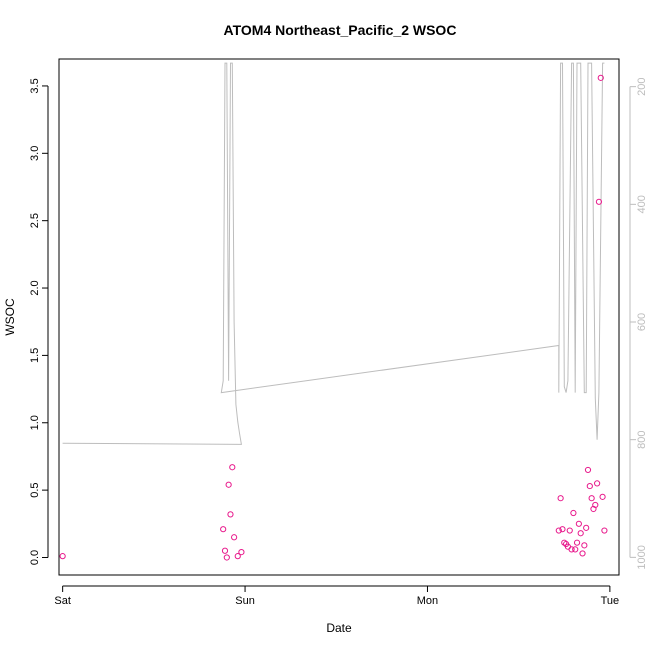  Describe the element at coordinates (610, 601) in the screenshot. I see `x-tick-label: Tue` at that location.